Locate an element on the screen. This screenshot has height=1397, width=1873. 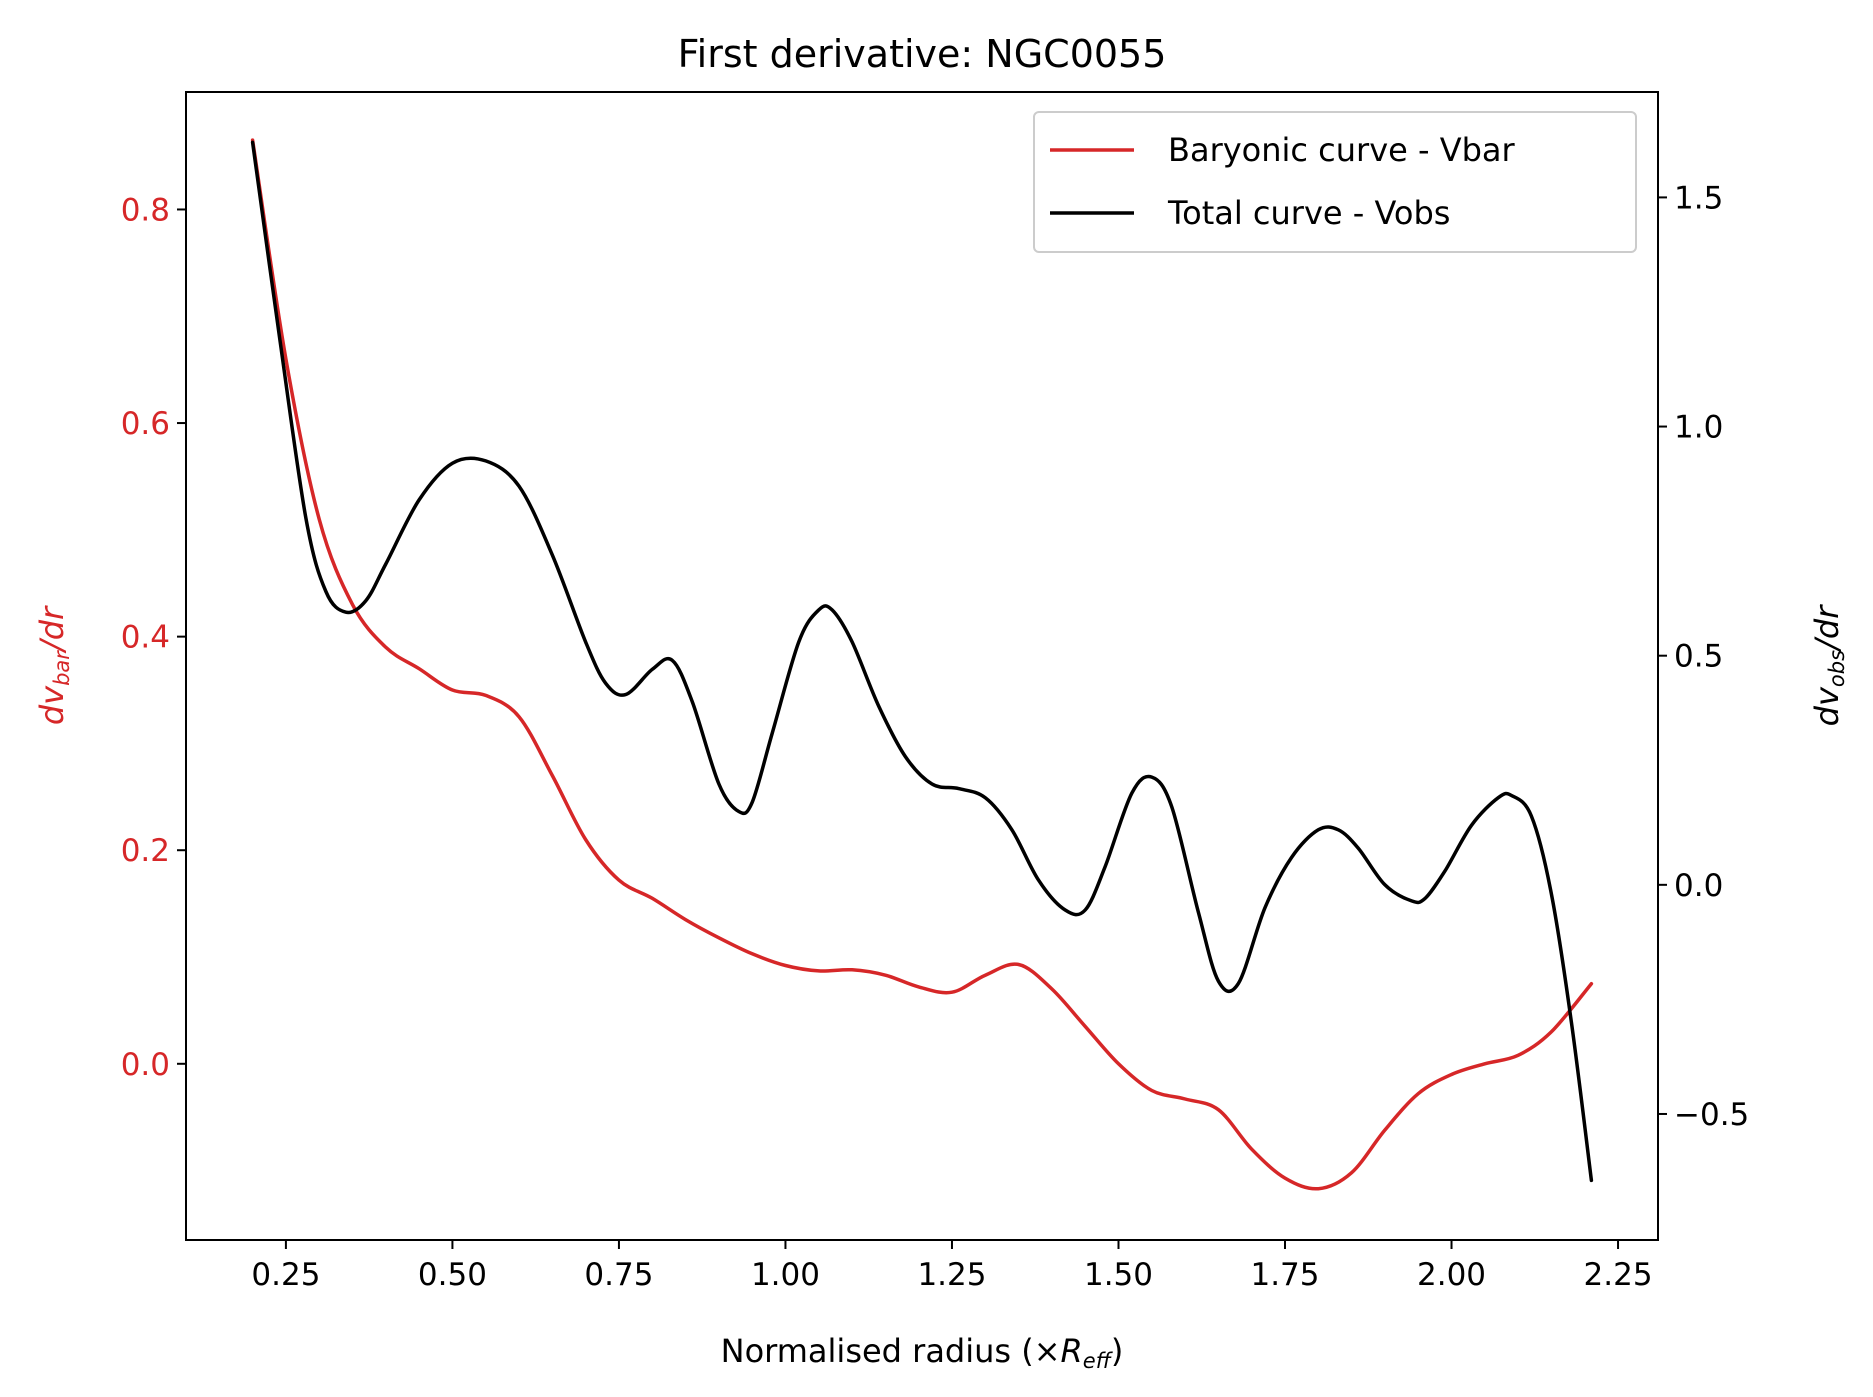
right-y-tick-label: 1.5 is located at coordinates (1698, 198).